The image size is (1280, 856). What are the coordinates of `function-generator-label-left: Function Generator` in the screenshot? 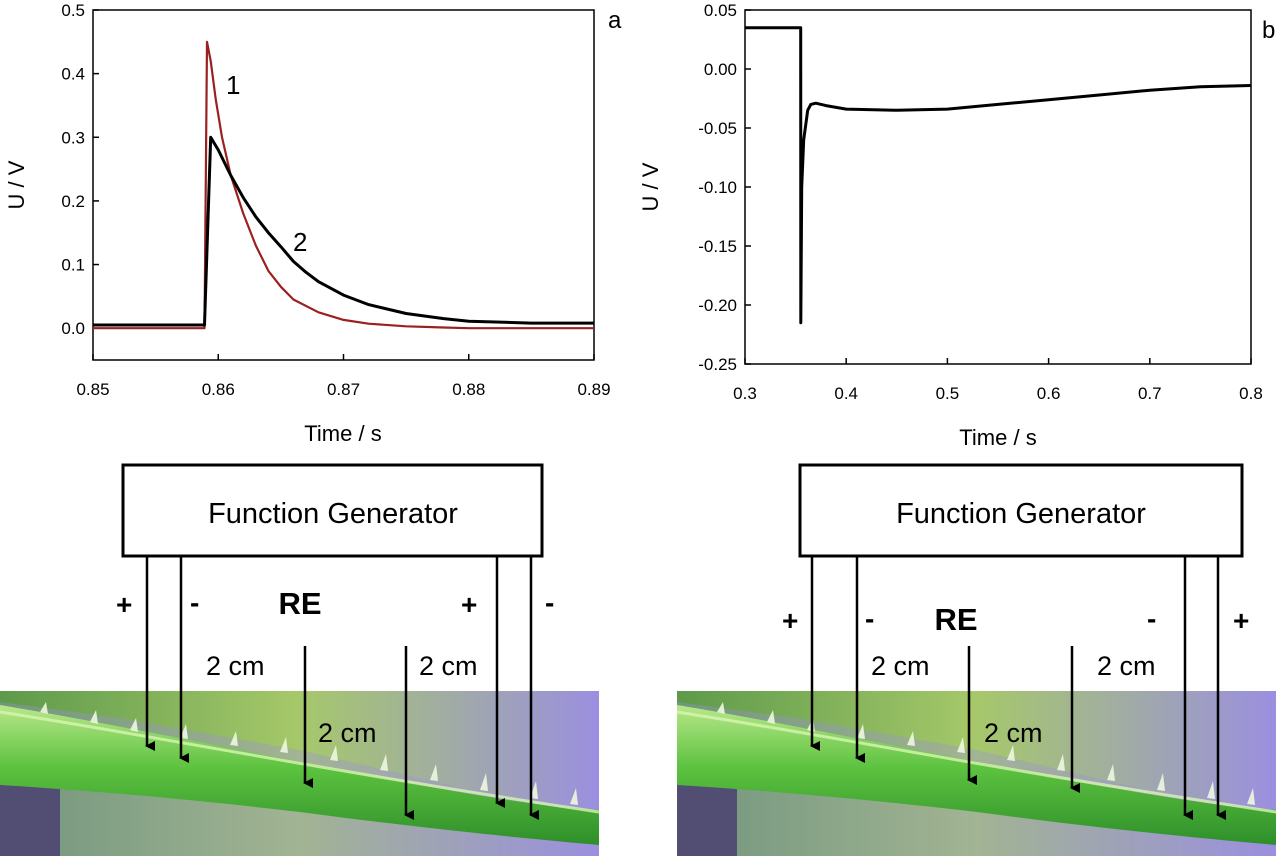 It's located at (333, 514).